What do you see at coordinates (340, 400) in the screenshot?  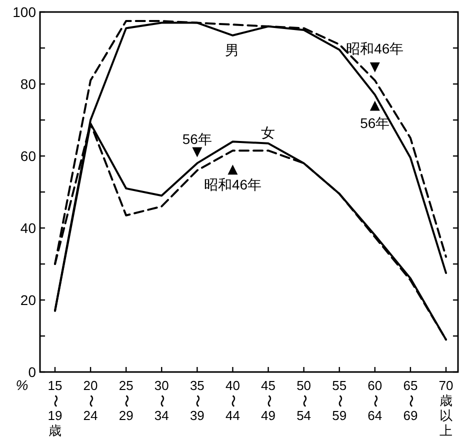 I see `x-tick-label: 55〜59` at bounding box center [340, 400].